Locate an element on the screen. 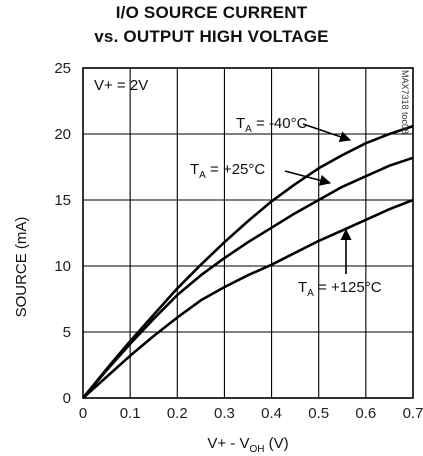 The width and height of the screenshot is (423, 456). x-tick-label: 0.3 is located at coordinates (224, 413).